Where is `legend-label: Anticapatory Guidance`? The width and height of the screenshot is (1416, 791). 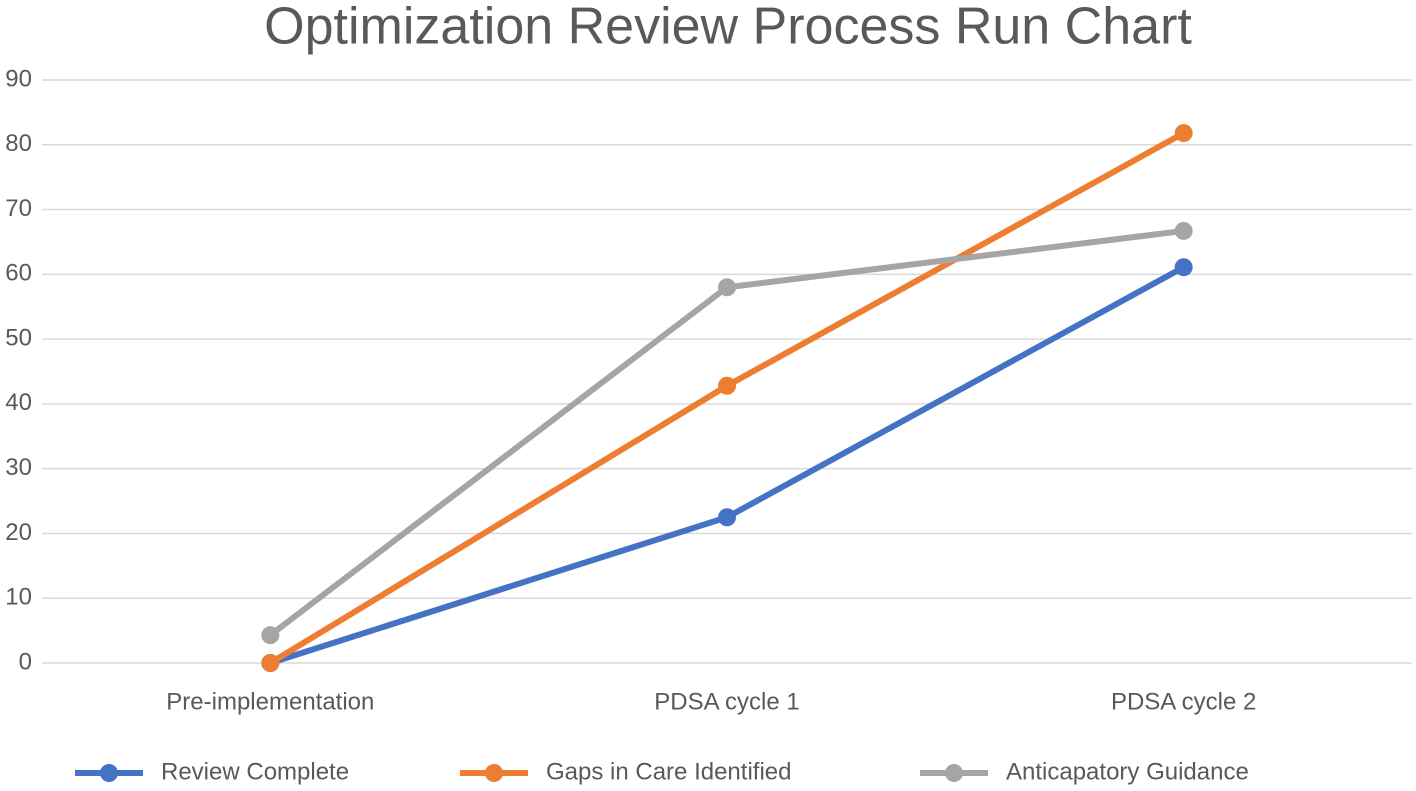
legend-label: Anticapatory Guidance is located at coordinates (1127, 771).